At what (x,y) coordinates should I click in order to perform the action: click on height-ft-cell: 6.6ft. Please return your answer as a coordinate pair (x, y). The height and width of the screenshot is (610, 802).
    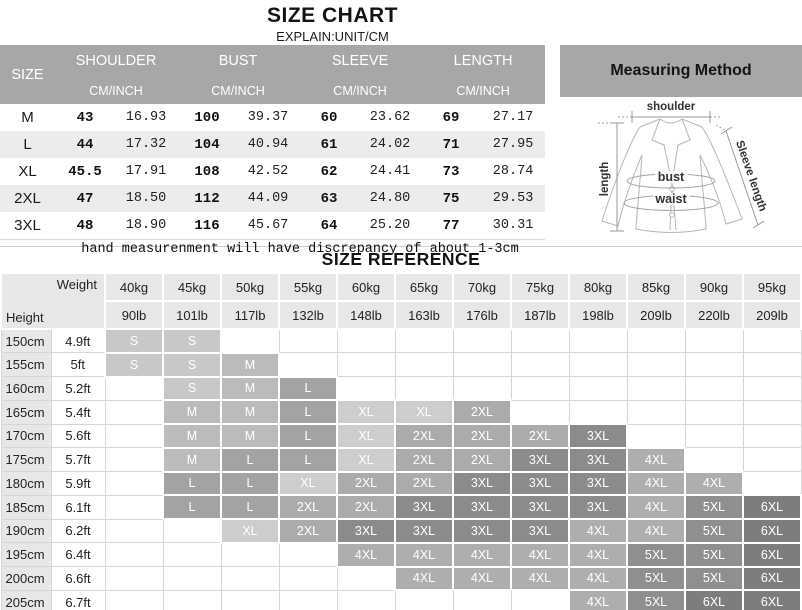
    Looking at the image, I should click on (78, 578).